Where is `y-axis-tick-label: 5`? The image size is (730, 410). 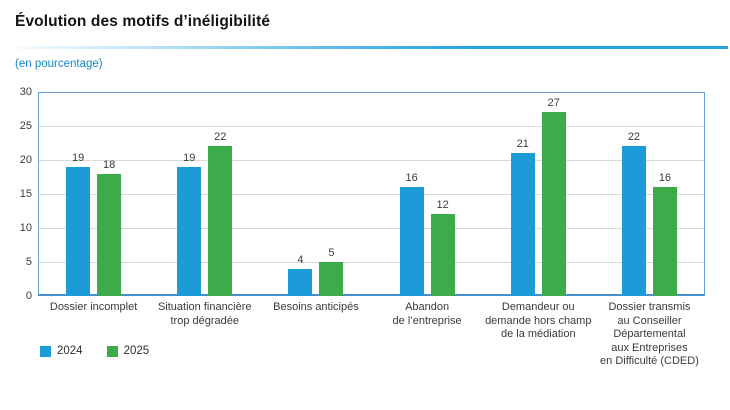
y-axis-tick-label: 5 is located at coordinates (28, 262).